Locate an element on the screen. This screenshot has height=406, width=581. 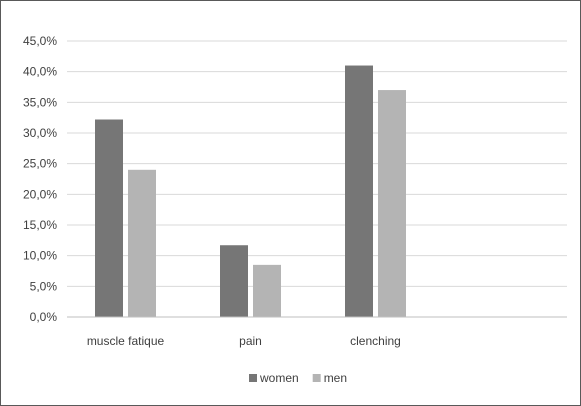
bar-women-clenching is located at coordinates (359, 191).